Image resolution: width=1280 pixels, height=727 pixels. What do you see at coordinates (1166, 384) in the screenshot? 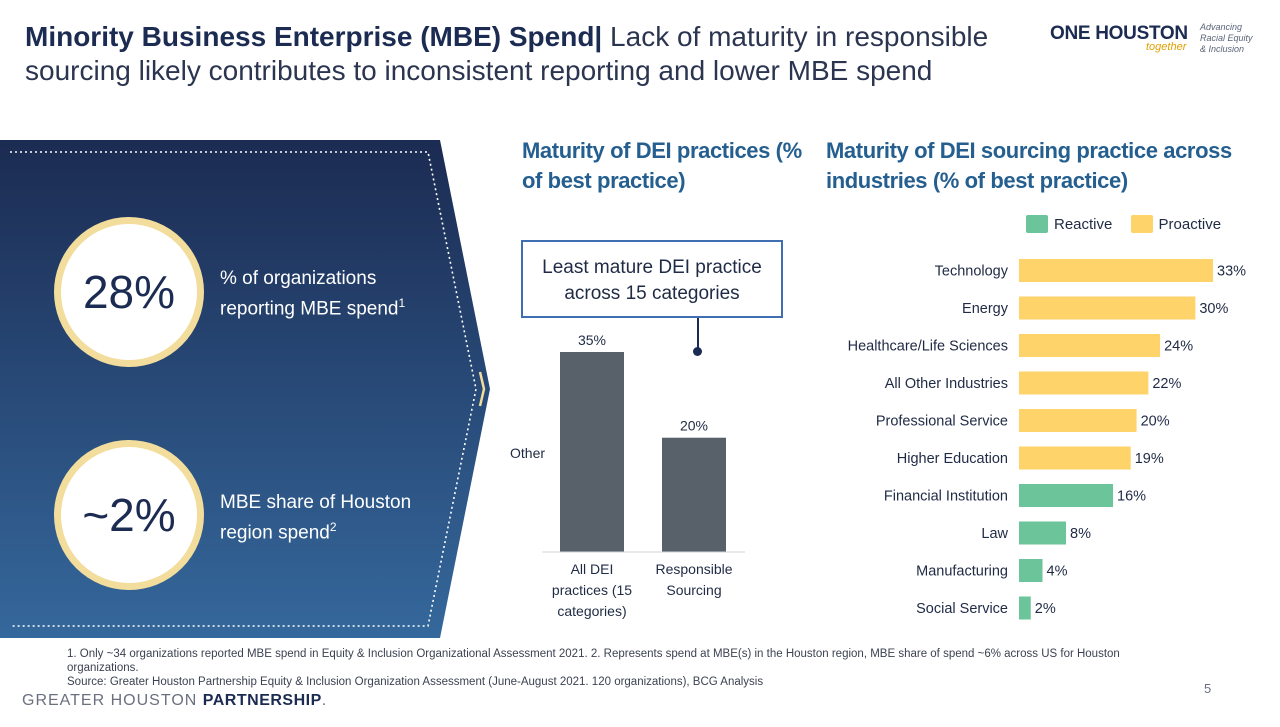
I see `chart2-data-label: 22%` at bounding box center [1166, 384].